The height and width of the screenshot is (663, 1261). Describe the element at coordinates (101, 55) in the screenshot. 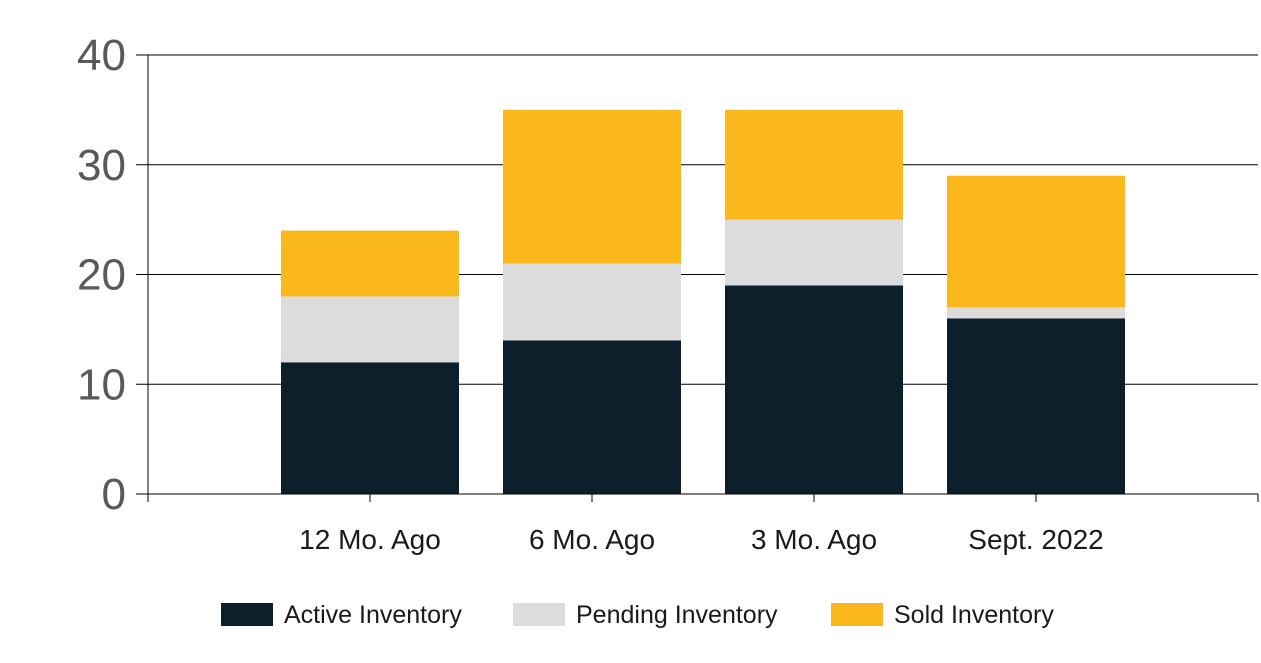

I see `y-tick-label-40: 40` at that location.